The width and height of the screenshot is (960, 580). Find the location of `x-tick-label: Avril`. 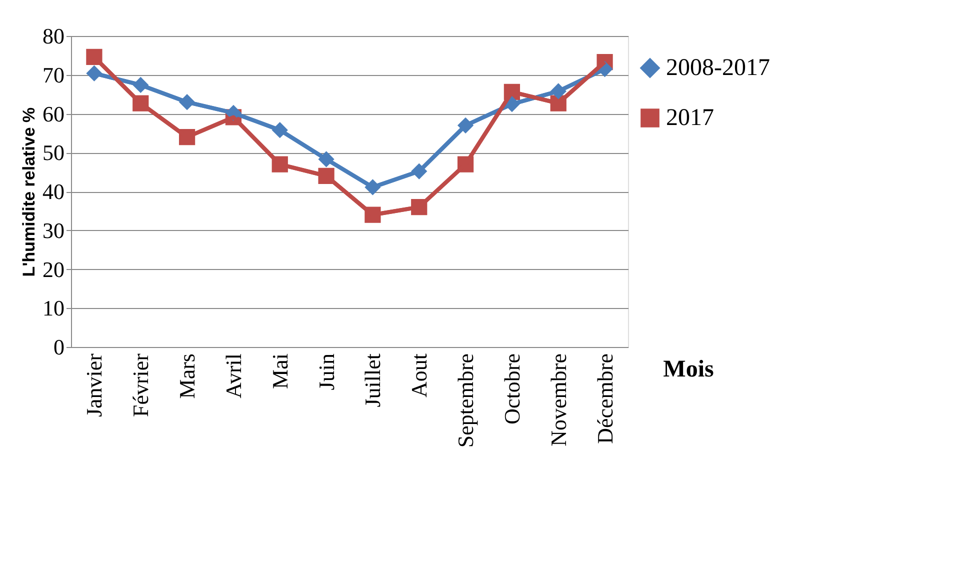

x-tick-label: Avril is located at coordinates (233, 376).